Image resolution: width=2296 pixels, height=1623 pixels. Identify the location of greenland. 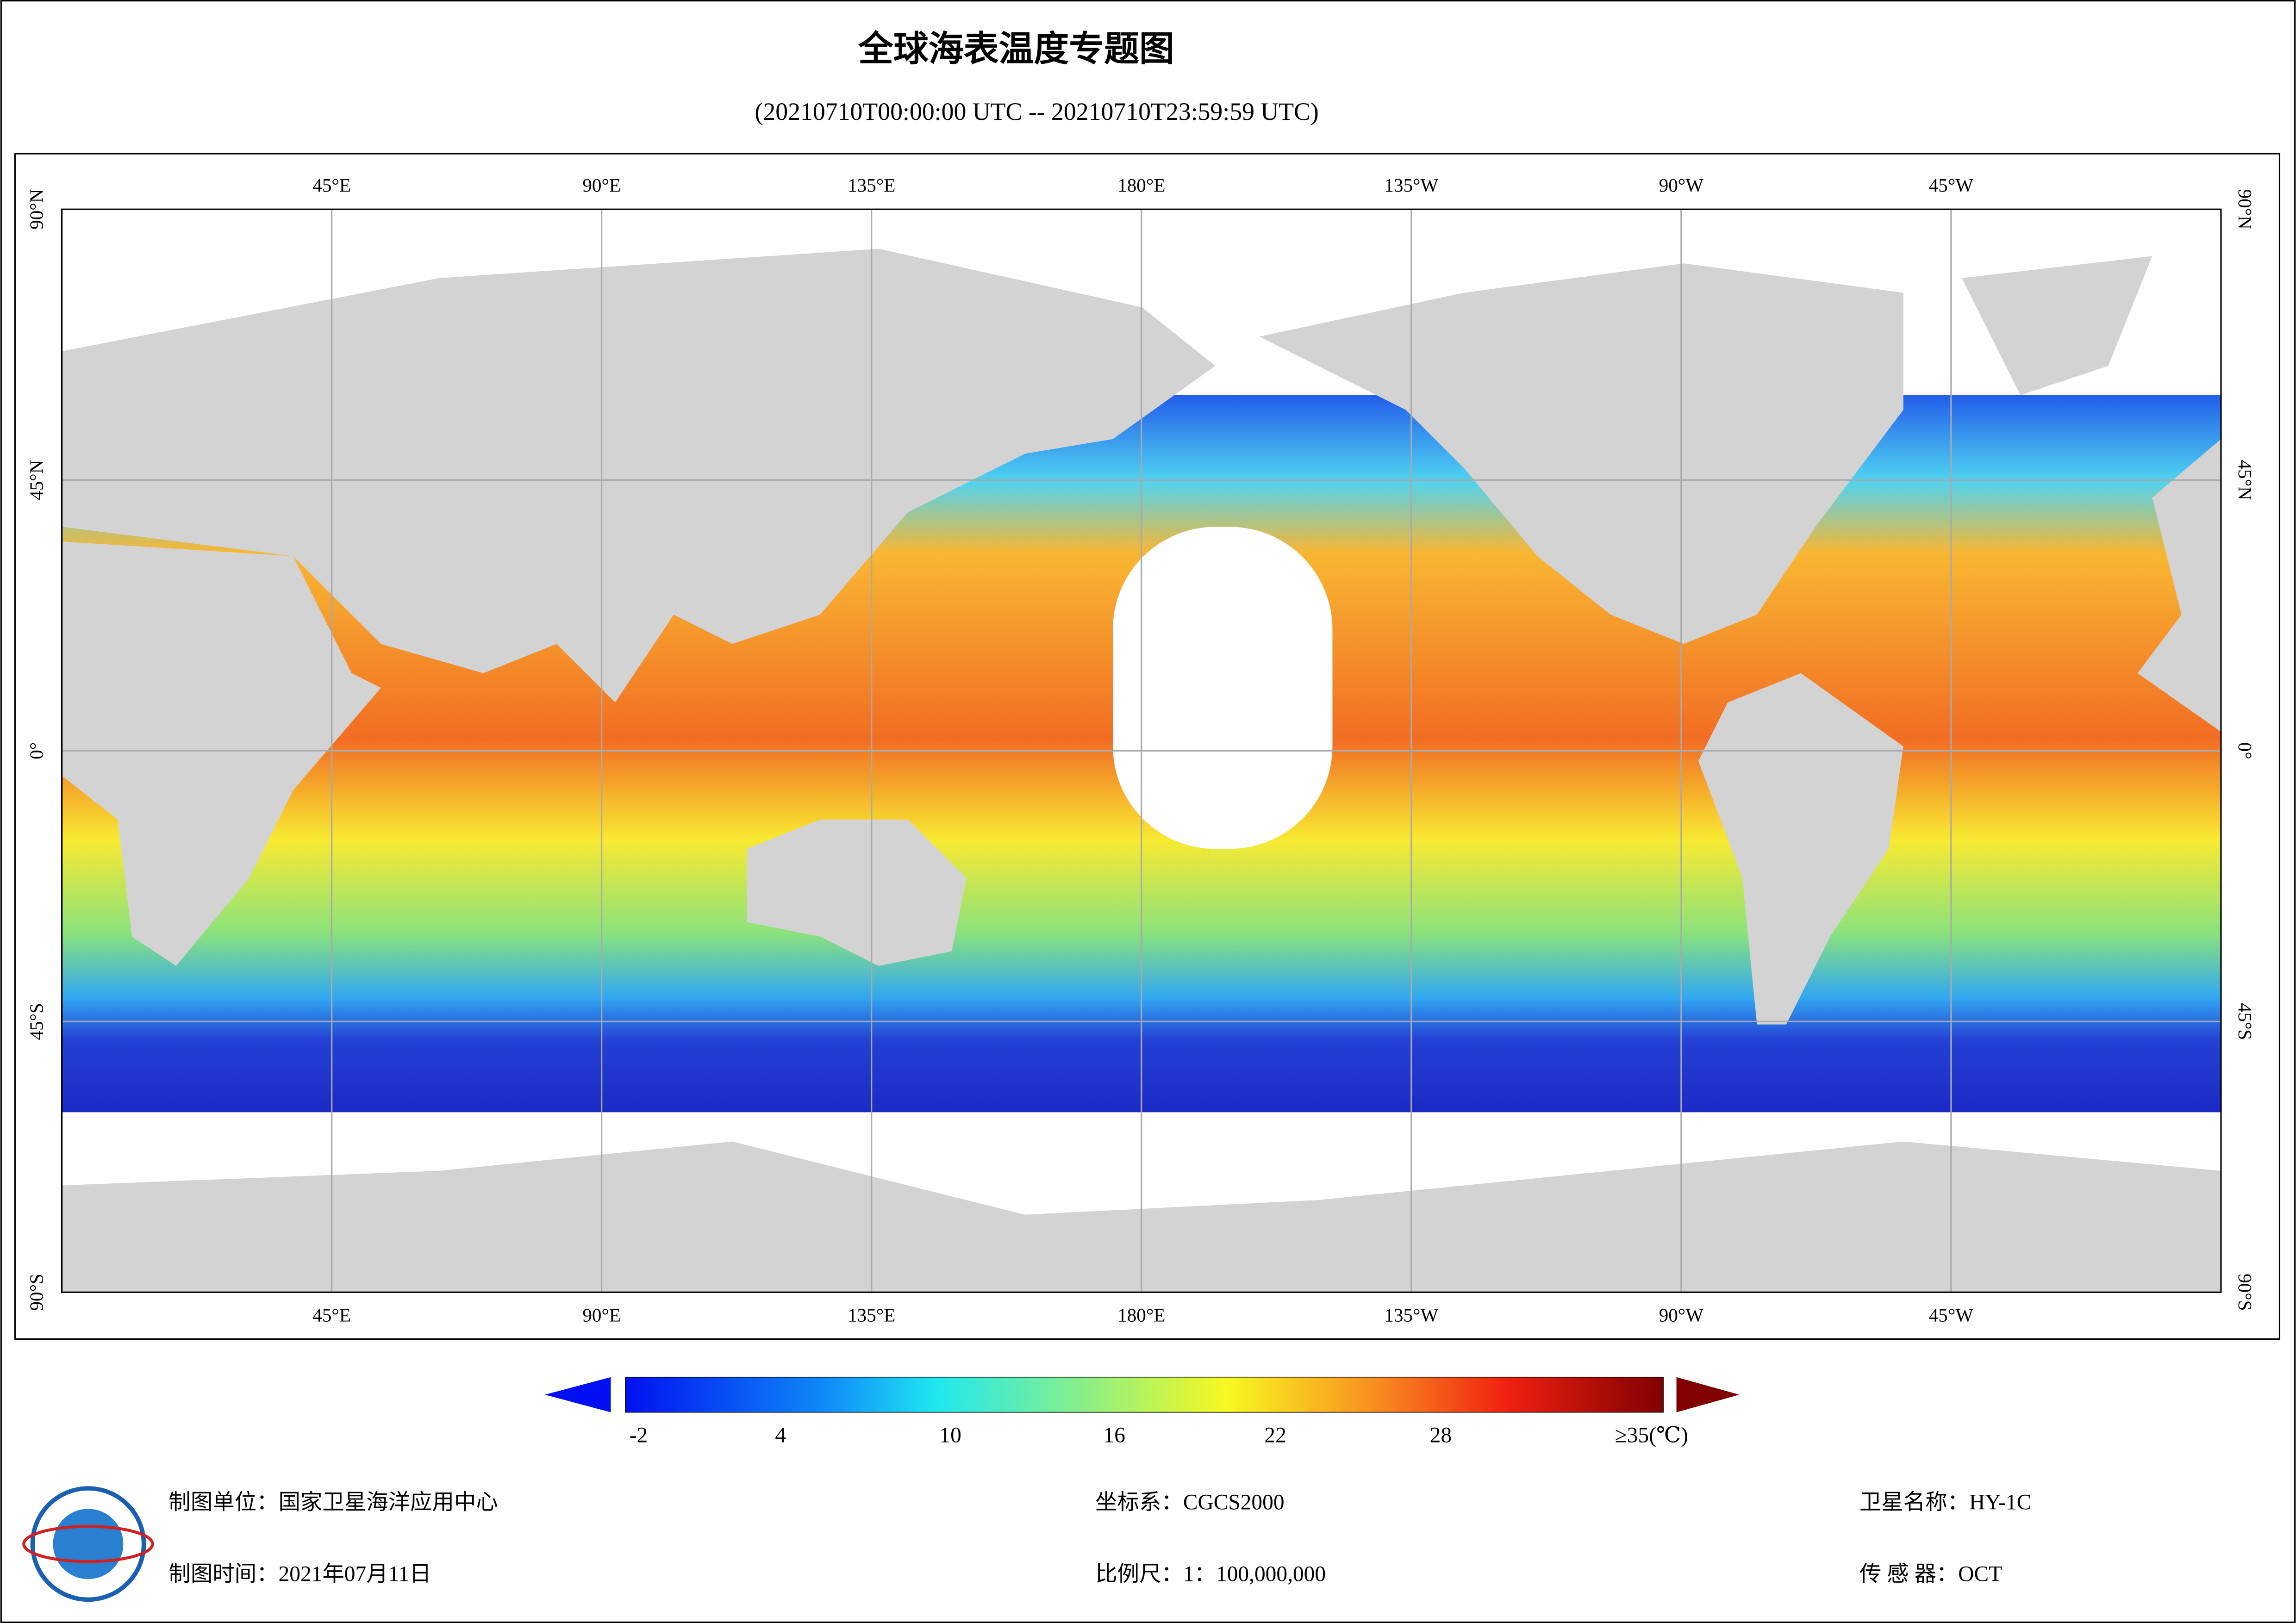
(2057, 325).